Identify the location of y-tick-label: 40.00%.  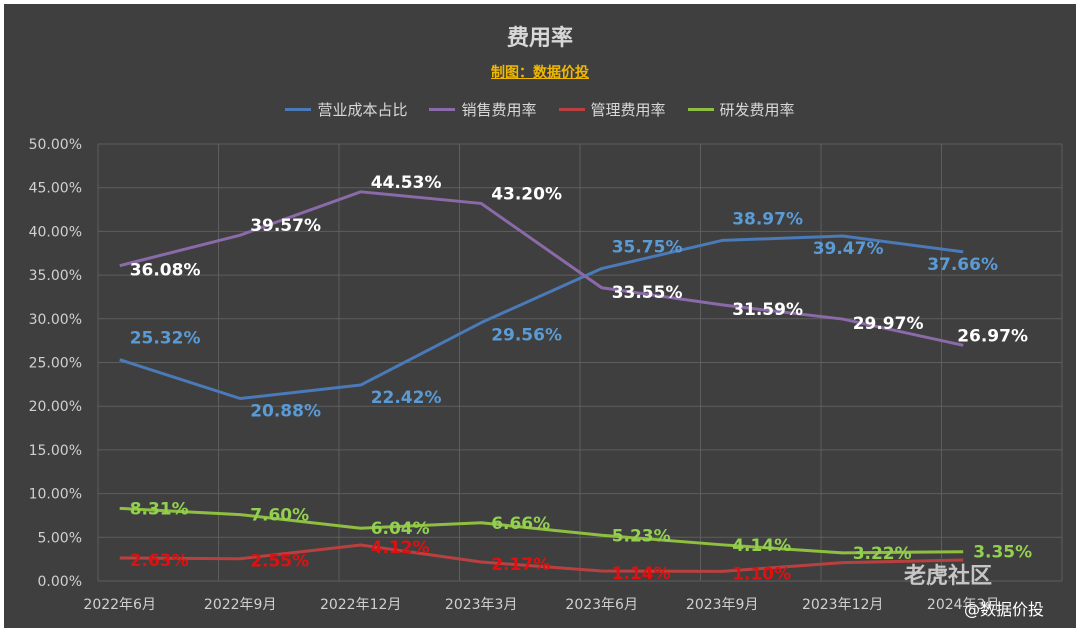
(55, 232).